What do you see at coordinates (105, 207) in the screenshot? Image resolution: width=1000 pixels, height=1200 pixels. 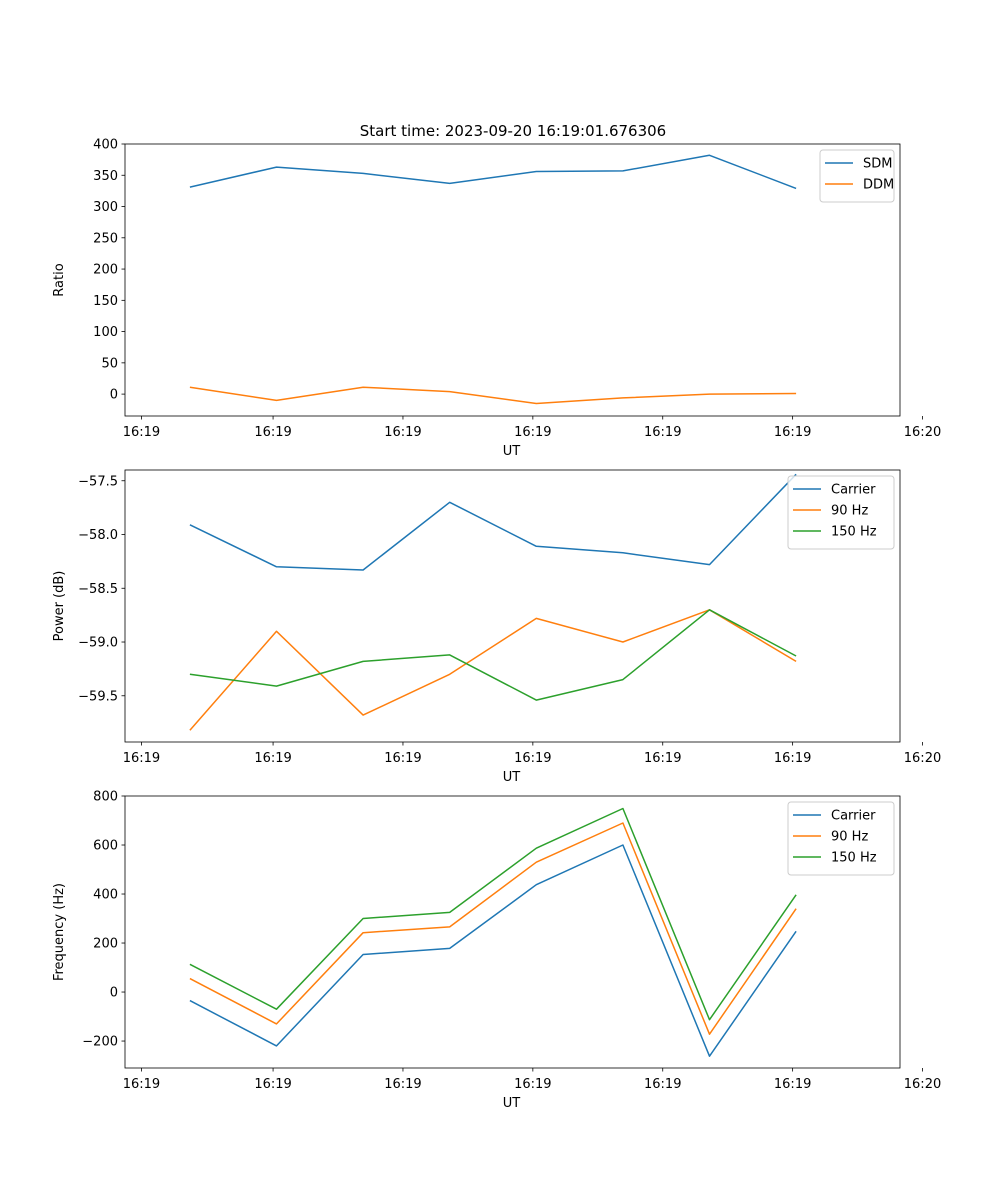 I see `y-tick-label: 300` at bounding box center [105, 207].